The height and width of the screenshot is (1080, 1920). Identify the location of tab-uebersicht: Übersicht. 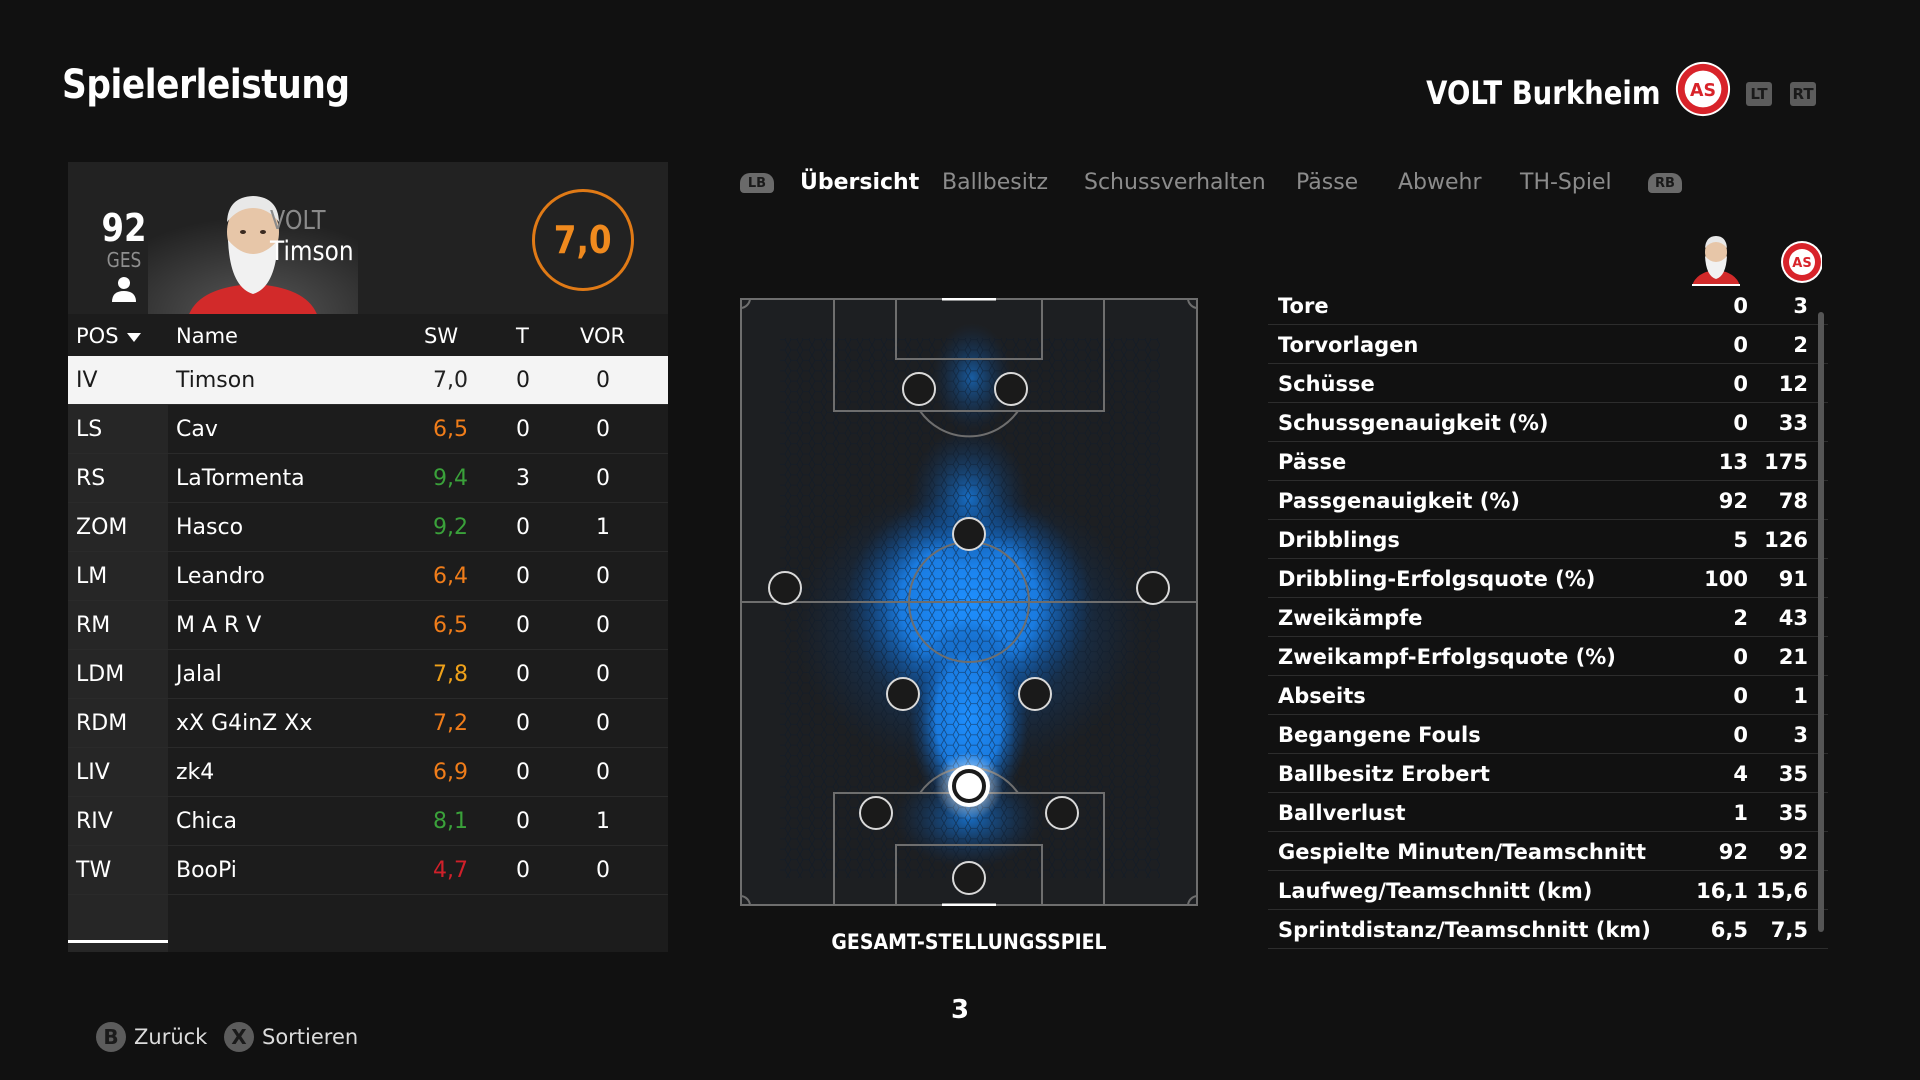
(860, 182).